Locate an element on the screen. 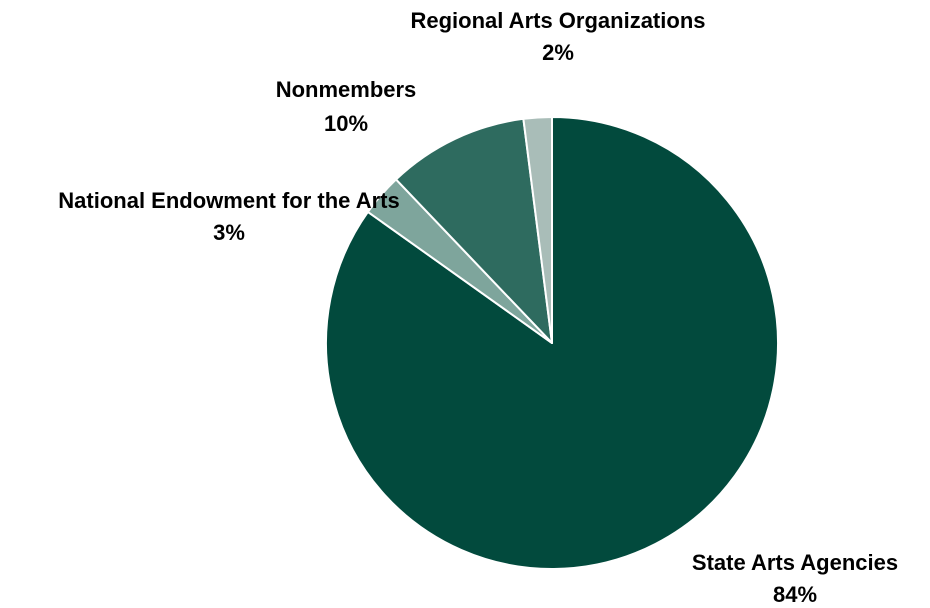 The height and width of the screenshot is (608, 930). slice-nonmembers is located at coordinates (474, 230).